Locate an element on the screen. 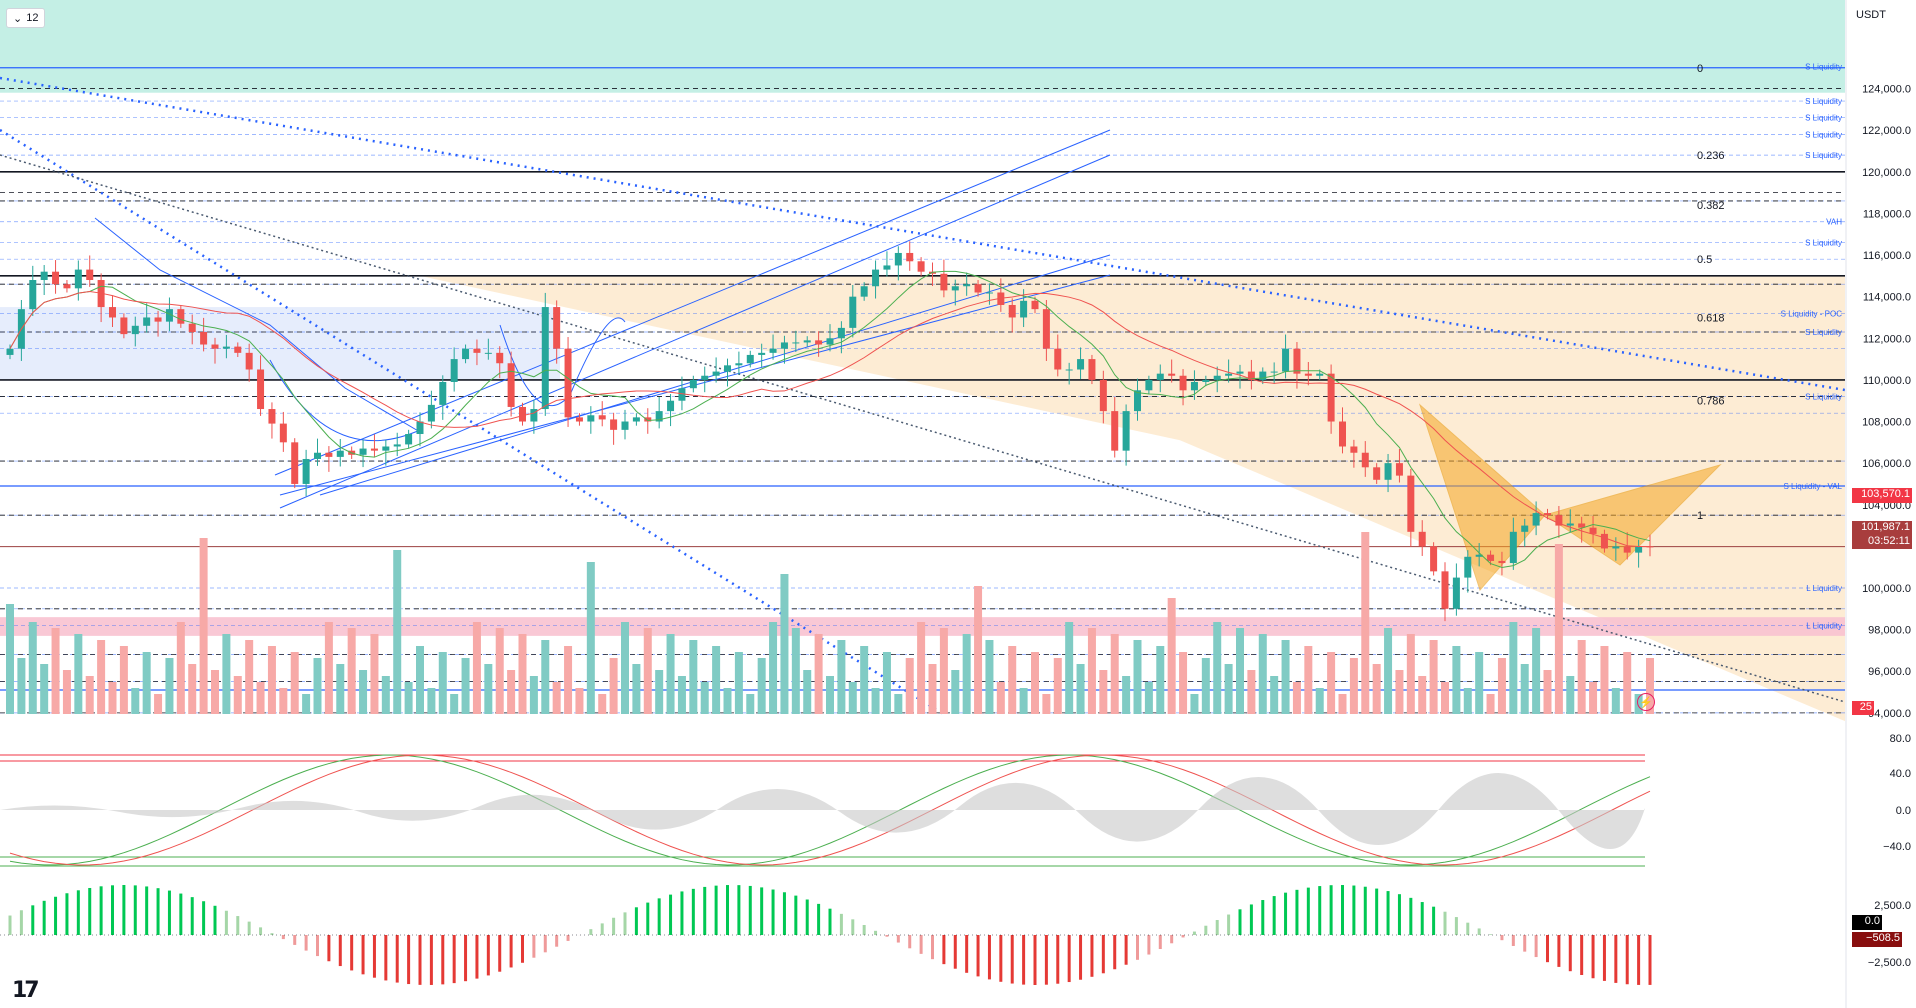 Image resolution: width=1916 pixels, height=1008 pixels. liquidity-label: S Liquidity - POC is located at coordinates (1812, 313).